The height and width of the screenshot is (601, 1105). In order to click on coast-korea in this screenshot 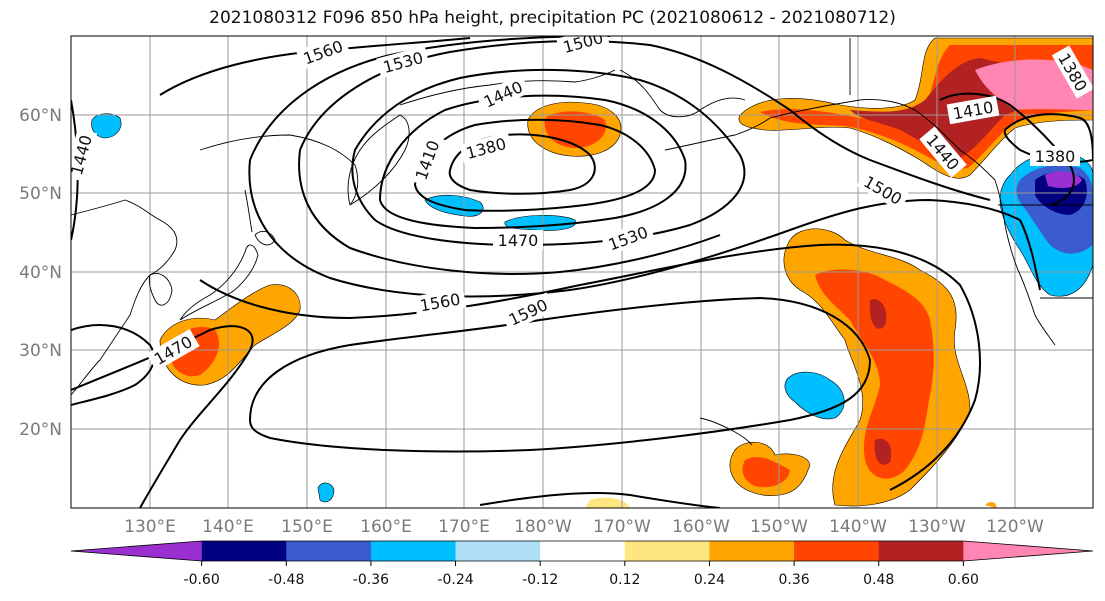, I will do `click(160, 289)`.